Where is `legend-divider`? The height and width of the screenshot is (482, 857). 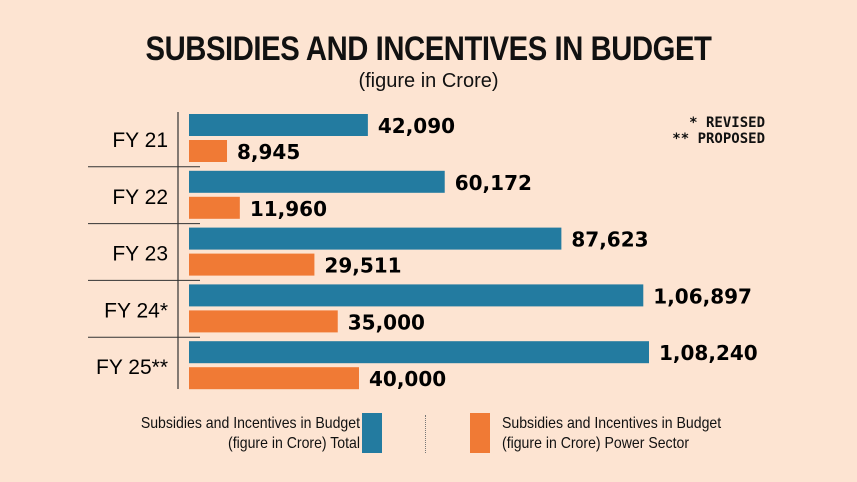 legend-divider is located at coordinates (426, 434).